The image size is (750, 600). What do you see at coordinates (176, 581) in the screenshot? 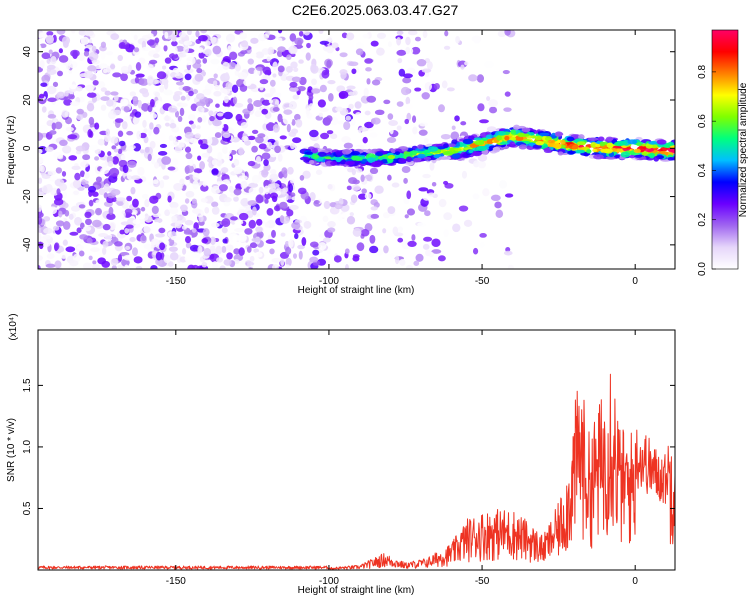
I see `snr-x-tick-label: -150` at bounding box center [176, 581].